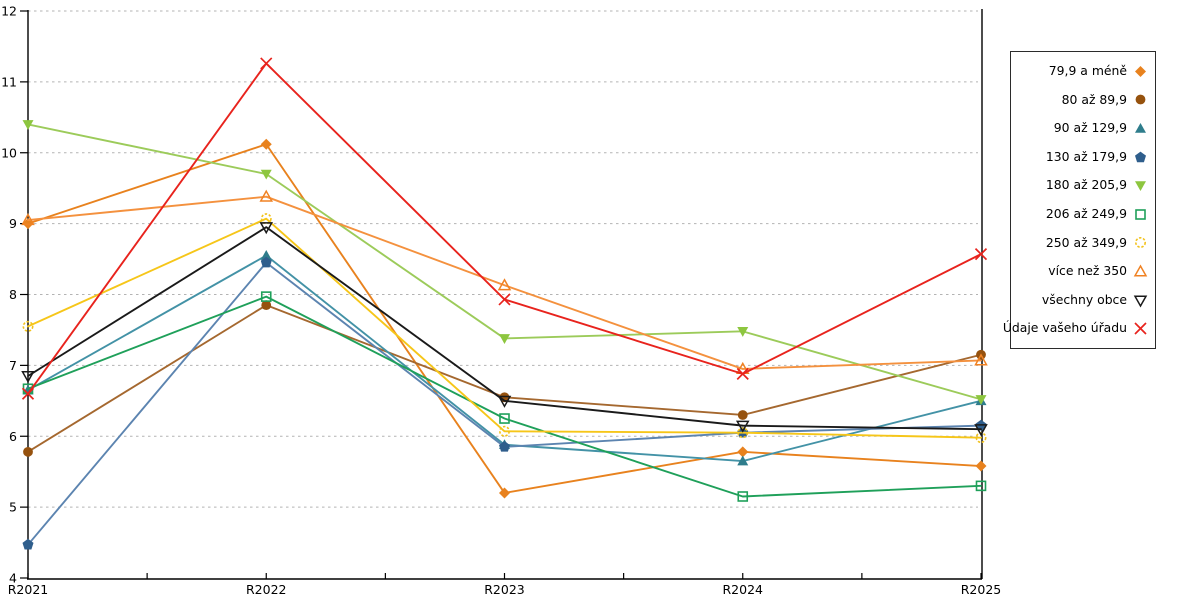 The width and height of the screenshot is (1200, 600). Describe the element at coordinates (1094, 99) in the screenshot. I see `legend-item-label: 80 až 89,9` at that location.